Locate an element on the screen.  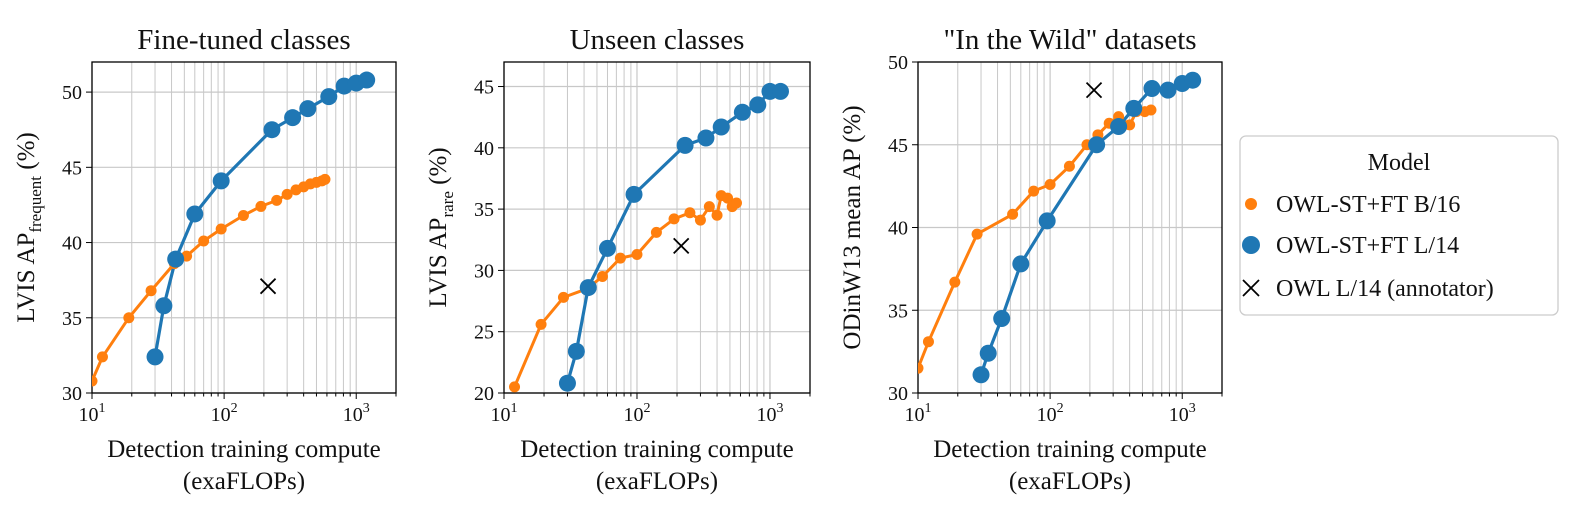
y-axis-label: LVIS APfrequent (%) is located at coordinates (29, 227).